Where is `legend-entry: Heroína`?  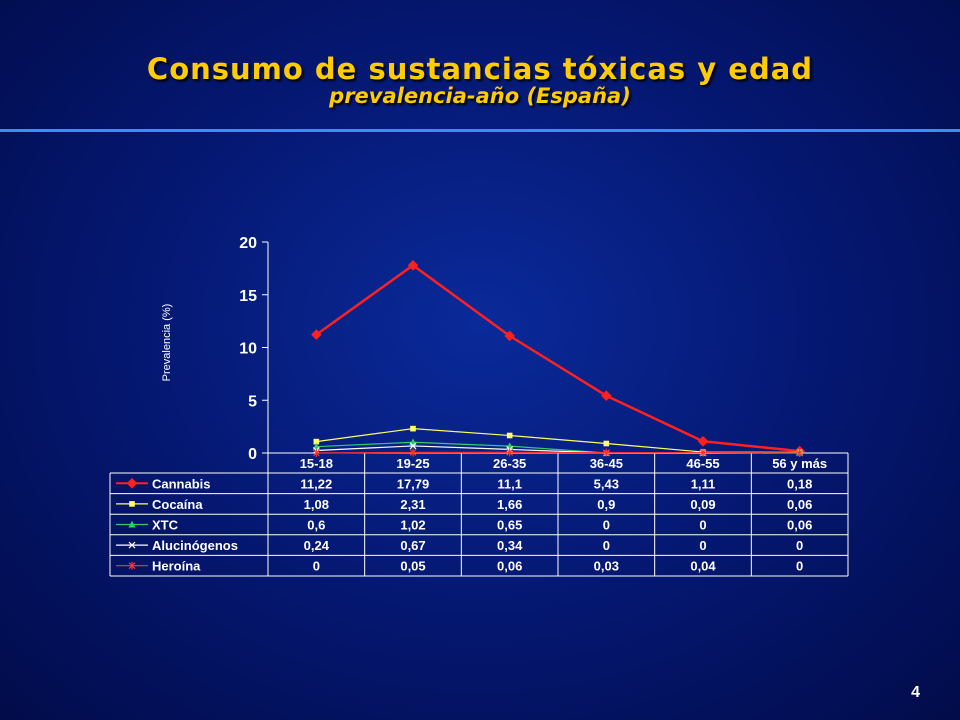
legend-entry: Heroína is located at coordinates (158, 566).